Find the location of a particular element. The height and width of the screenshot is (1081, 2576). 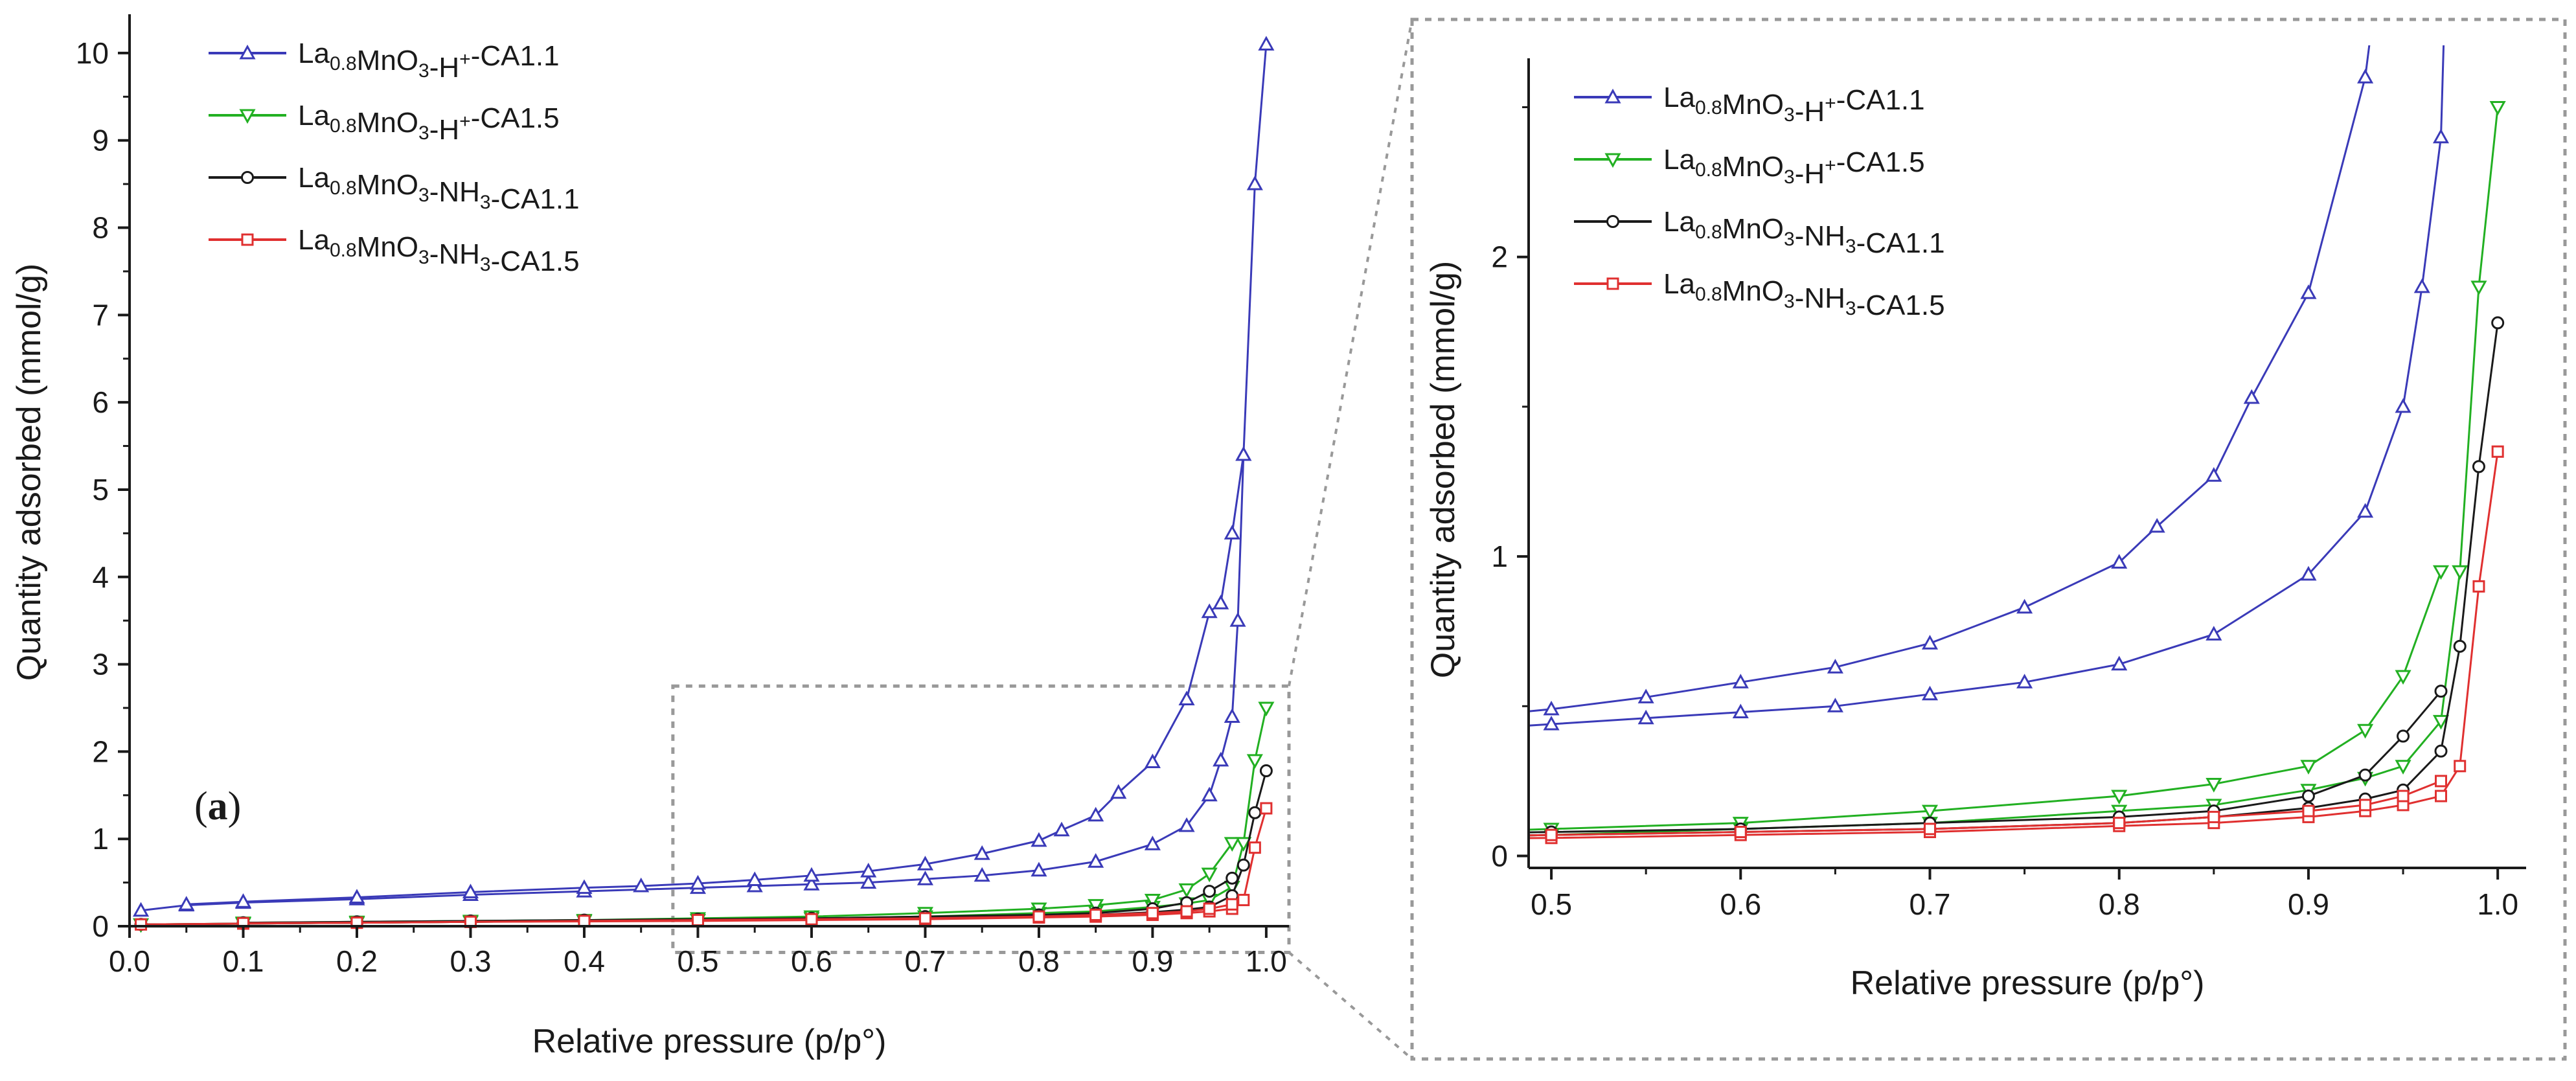

legend-entry-s3: La0.8MnO3-NH3-CA1.1 is located at coordinates (1759, 232).